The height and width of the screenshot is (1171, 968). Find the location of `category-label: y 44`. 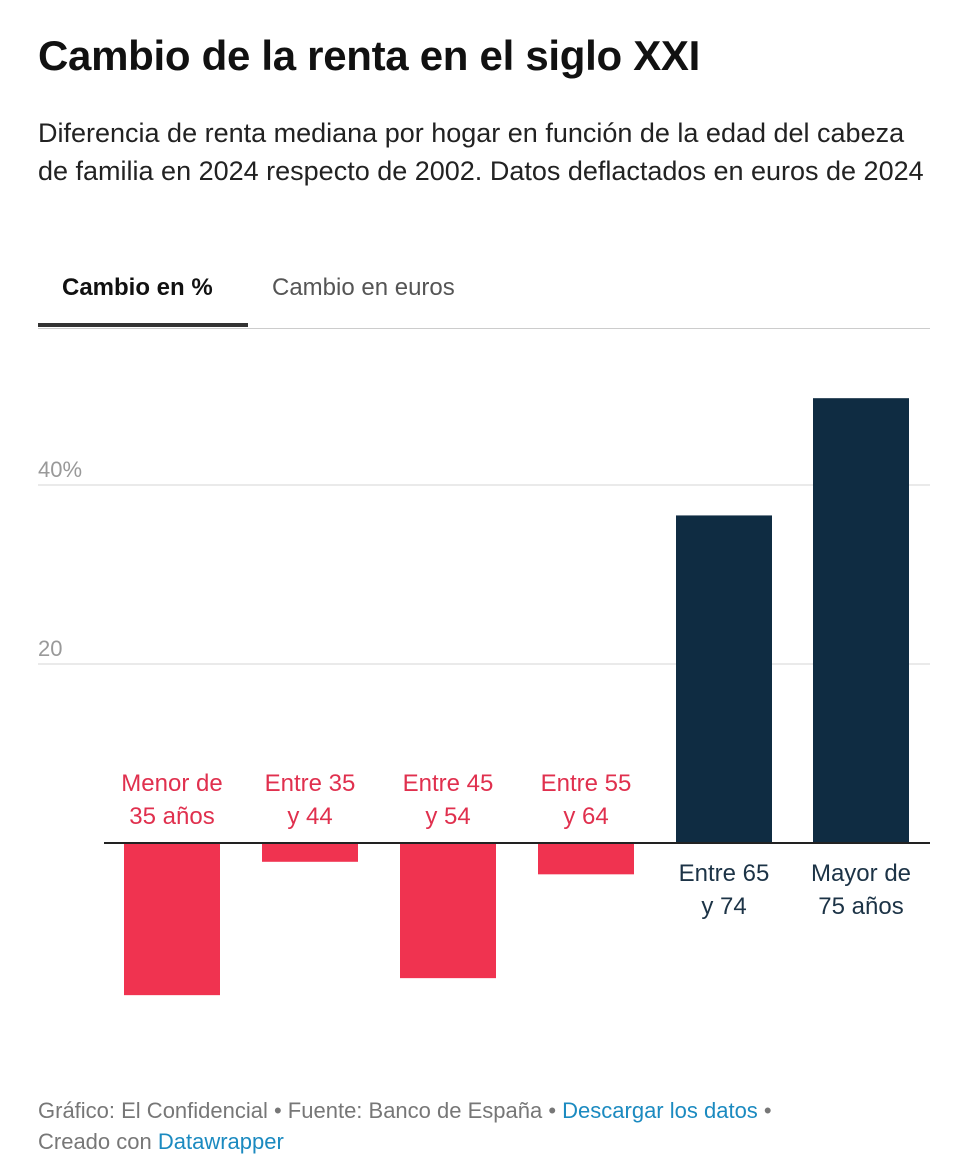

category-label: y 44 is located at coordinates (309, 816).